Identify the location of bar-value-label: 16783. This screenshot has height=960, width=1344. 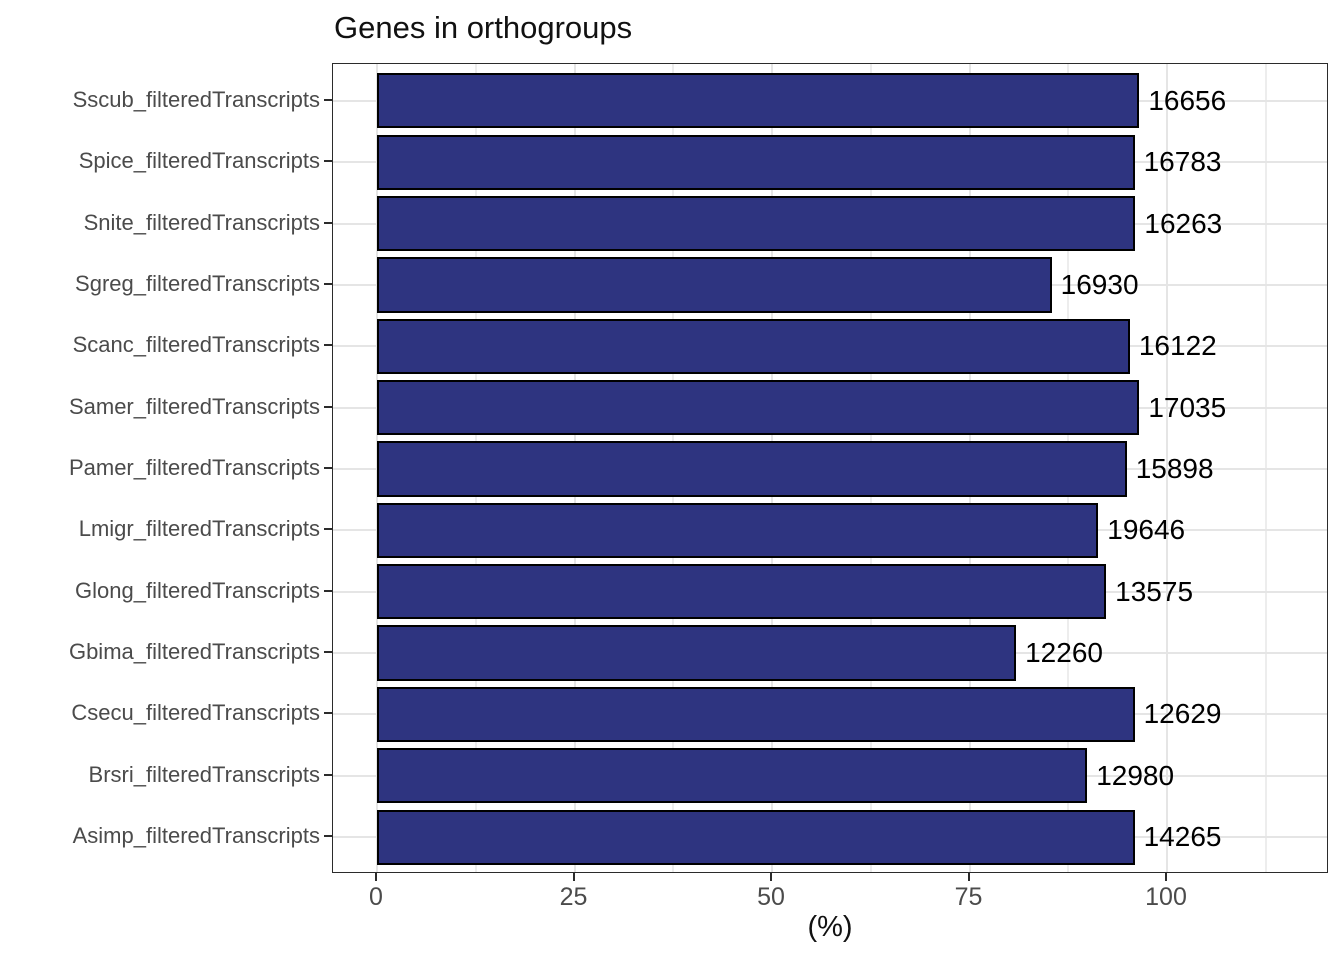
(1182, 162).